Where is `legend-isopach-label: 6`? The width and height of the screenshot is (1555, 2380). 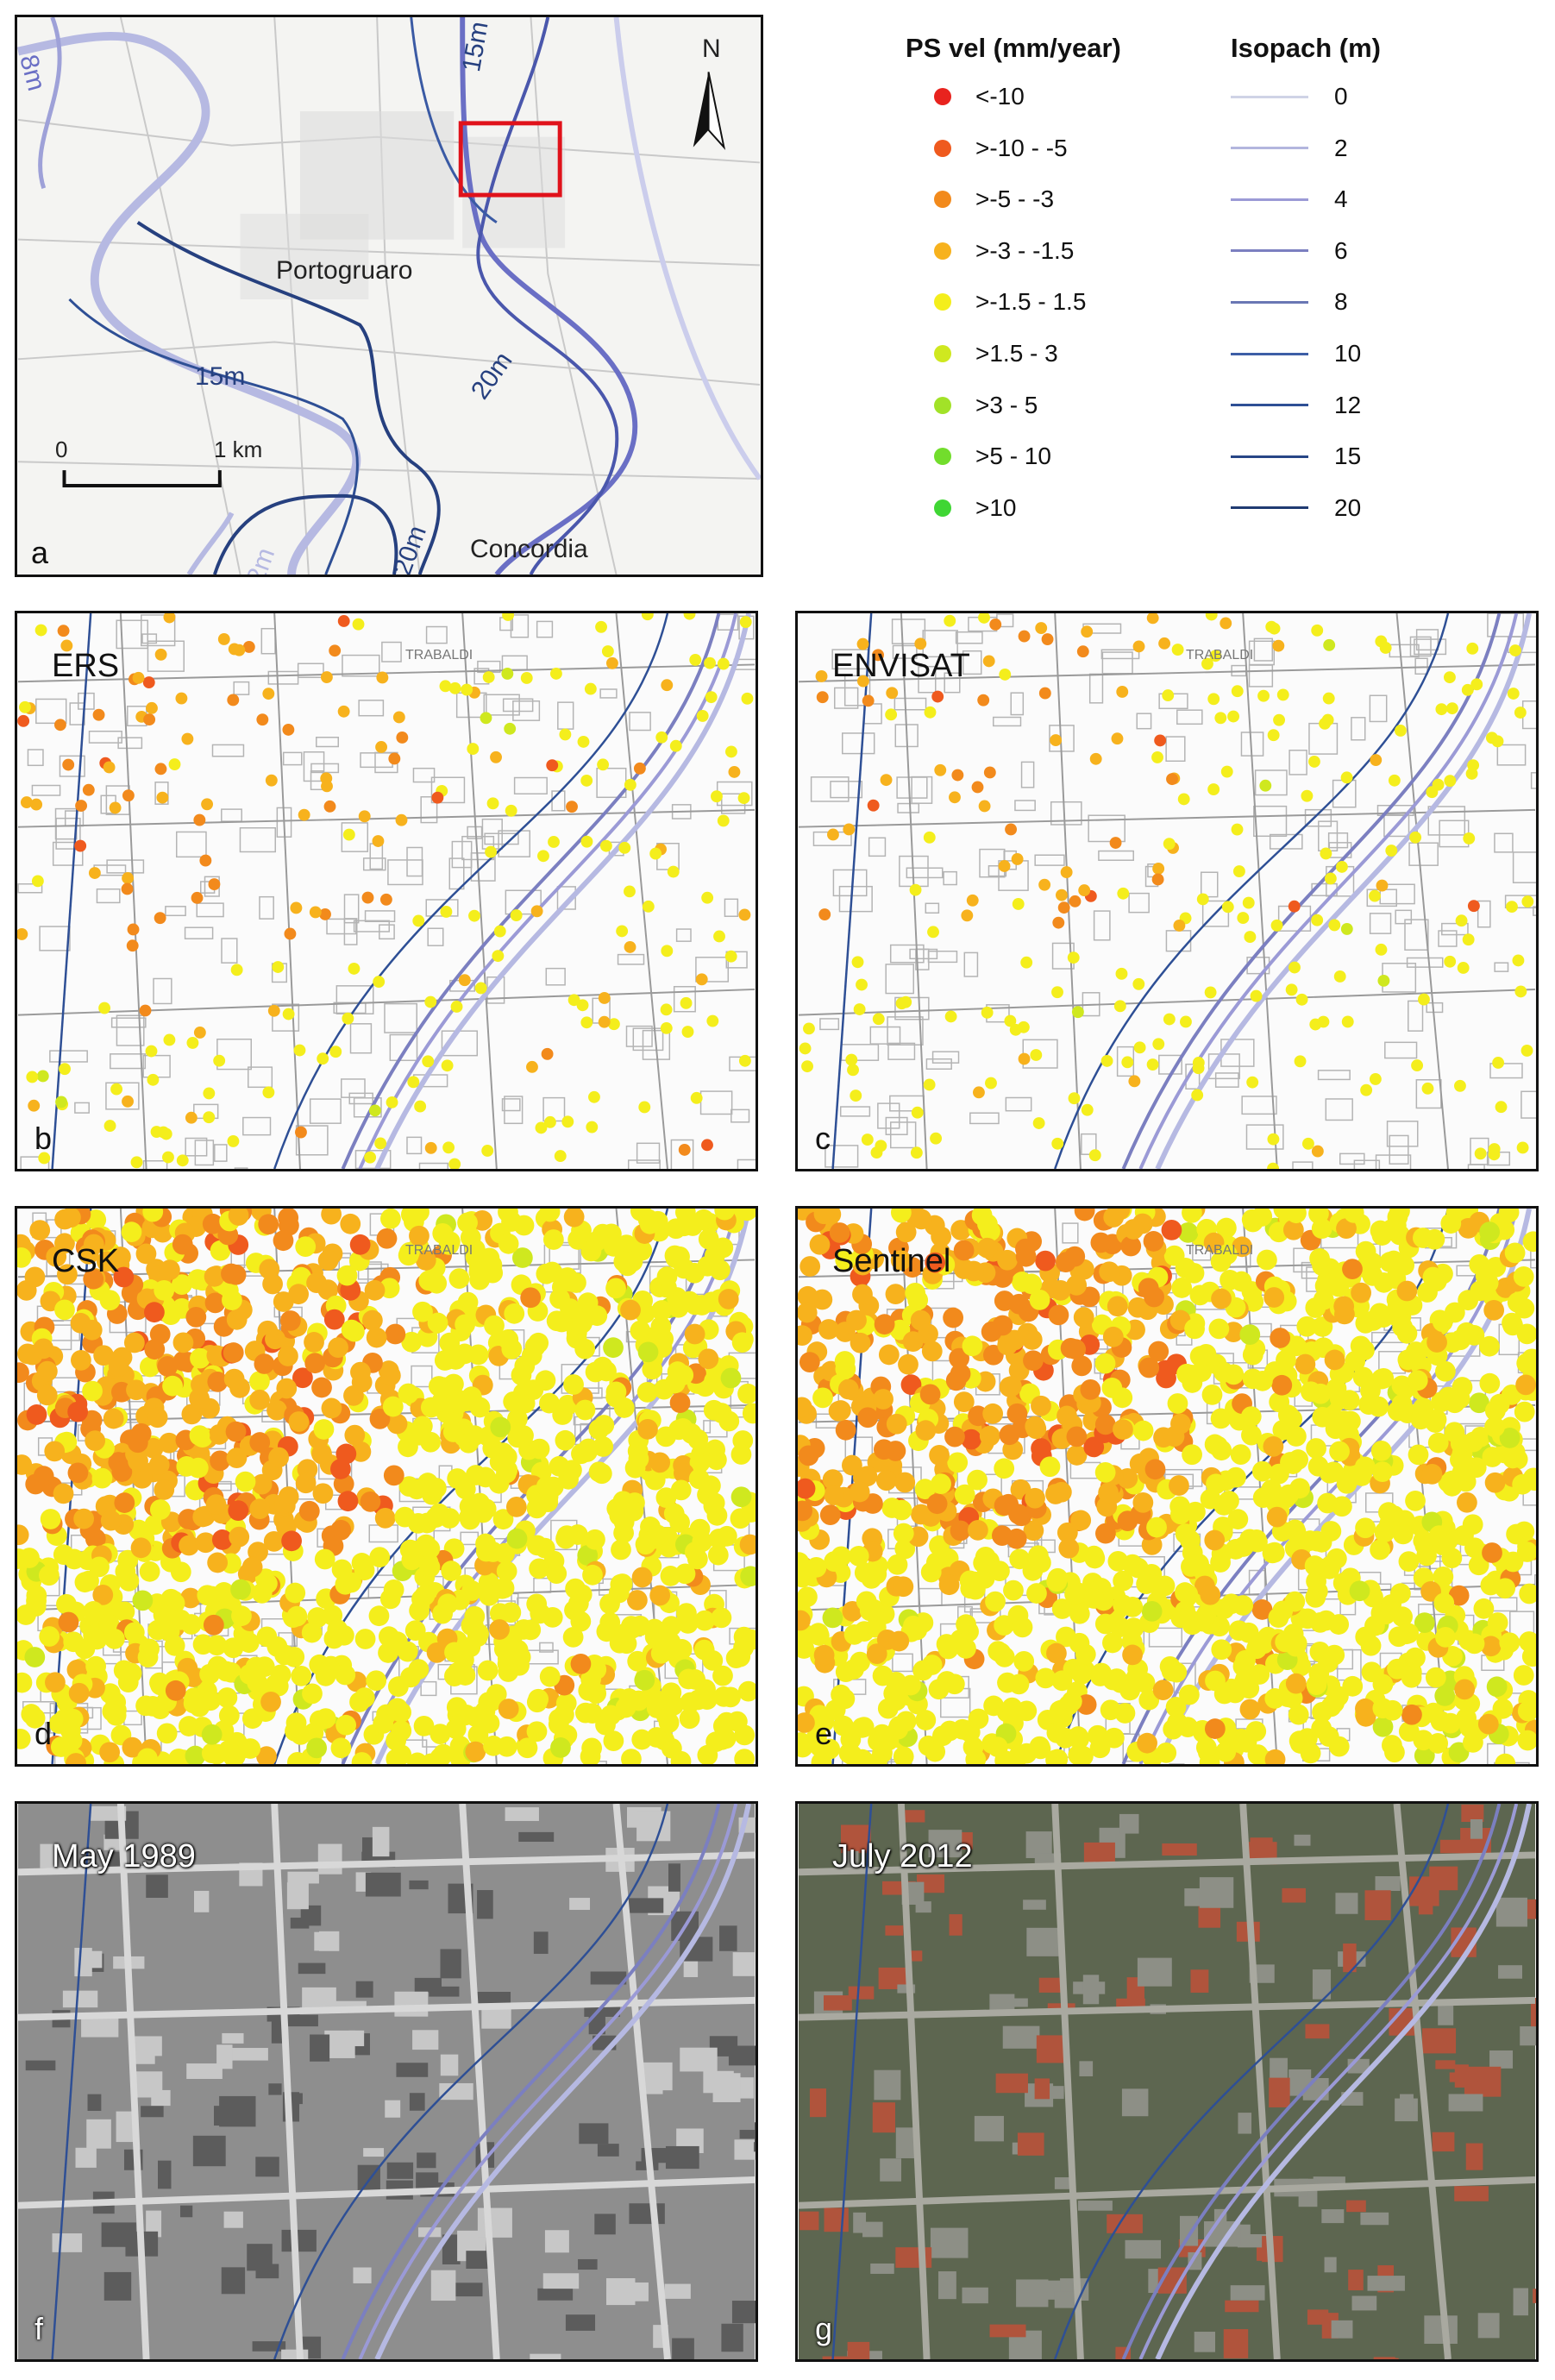 legend-isopach-label: 6 is located at coordinates (1341, 250).